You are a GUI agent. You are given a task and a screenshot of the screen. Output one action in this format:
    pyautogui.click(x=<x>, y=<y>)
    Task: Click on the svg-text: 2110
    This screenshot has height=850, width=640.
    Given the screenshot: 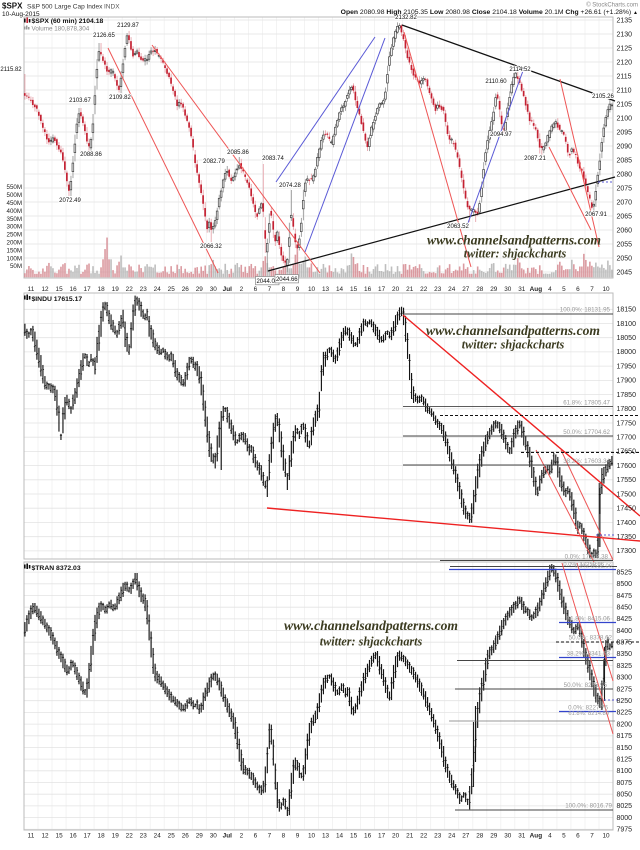 What is the action you would take?
    pyautogui.click(x=624, y=90)
    